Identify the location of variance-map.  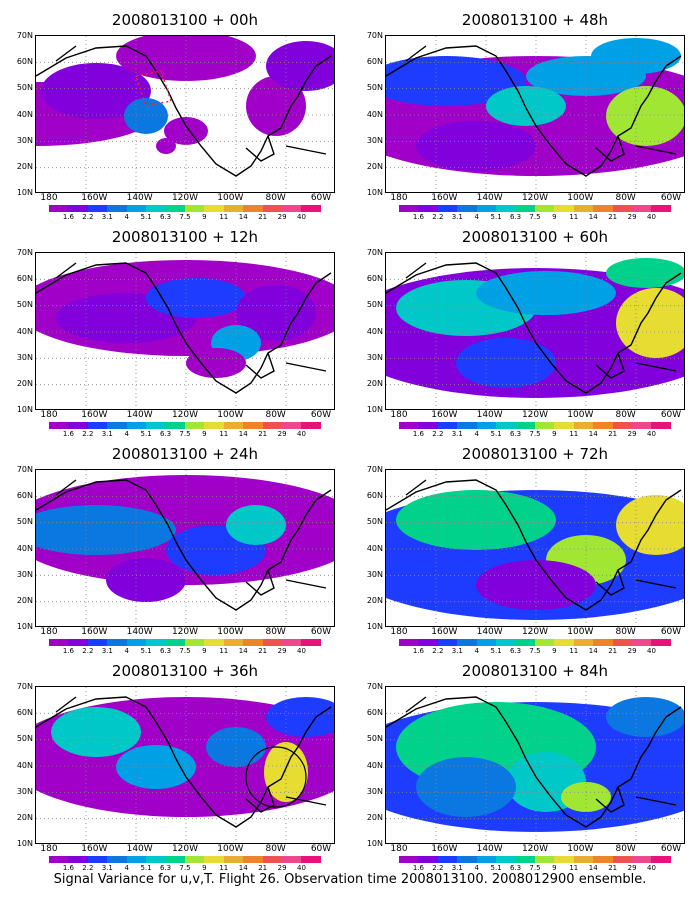
(535, 331).